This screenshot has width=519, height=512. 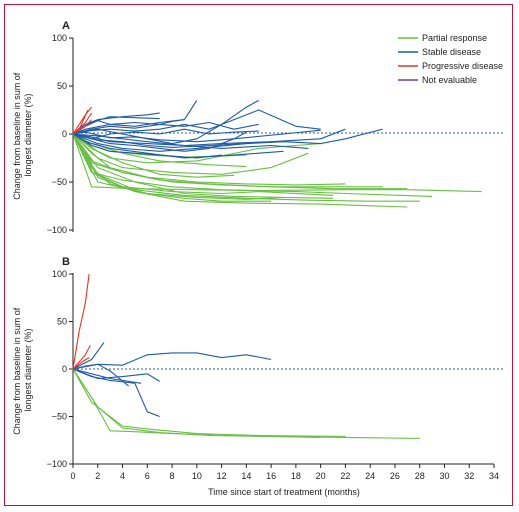 What do you see at coordinates (370, 476) in the screenshot?
I see `x-tick-label: 24` at bounding box center [370, 476].